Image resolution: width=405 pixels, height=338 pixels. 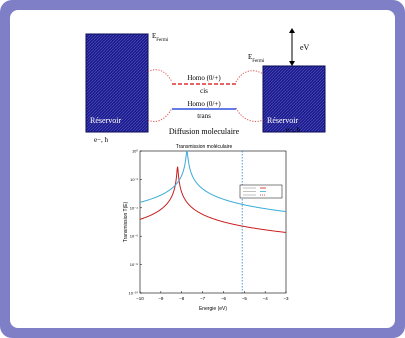 I want to click on trans-level-sublabel: trans, so click(x=204, y=116).